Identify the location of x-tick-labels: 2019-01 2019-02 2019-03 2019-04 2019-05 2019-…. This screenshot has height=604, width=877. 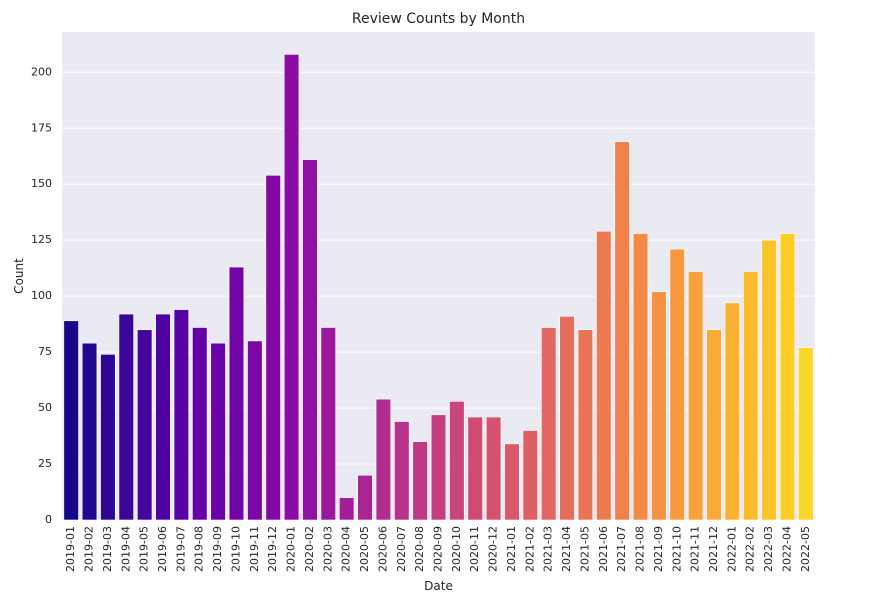
(438, 549).